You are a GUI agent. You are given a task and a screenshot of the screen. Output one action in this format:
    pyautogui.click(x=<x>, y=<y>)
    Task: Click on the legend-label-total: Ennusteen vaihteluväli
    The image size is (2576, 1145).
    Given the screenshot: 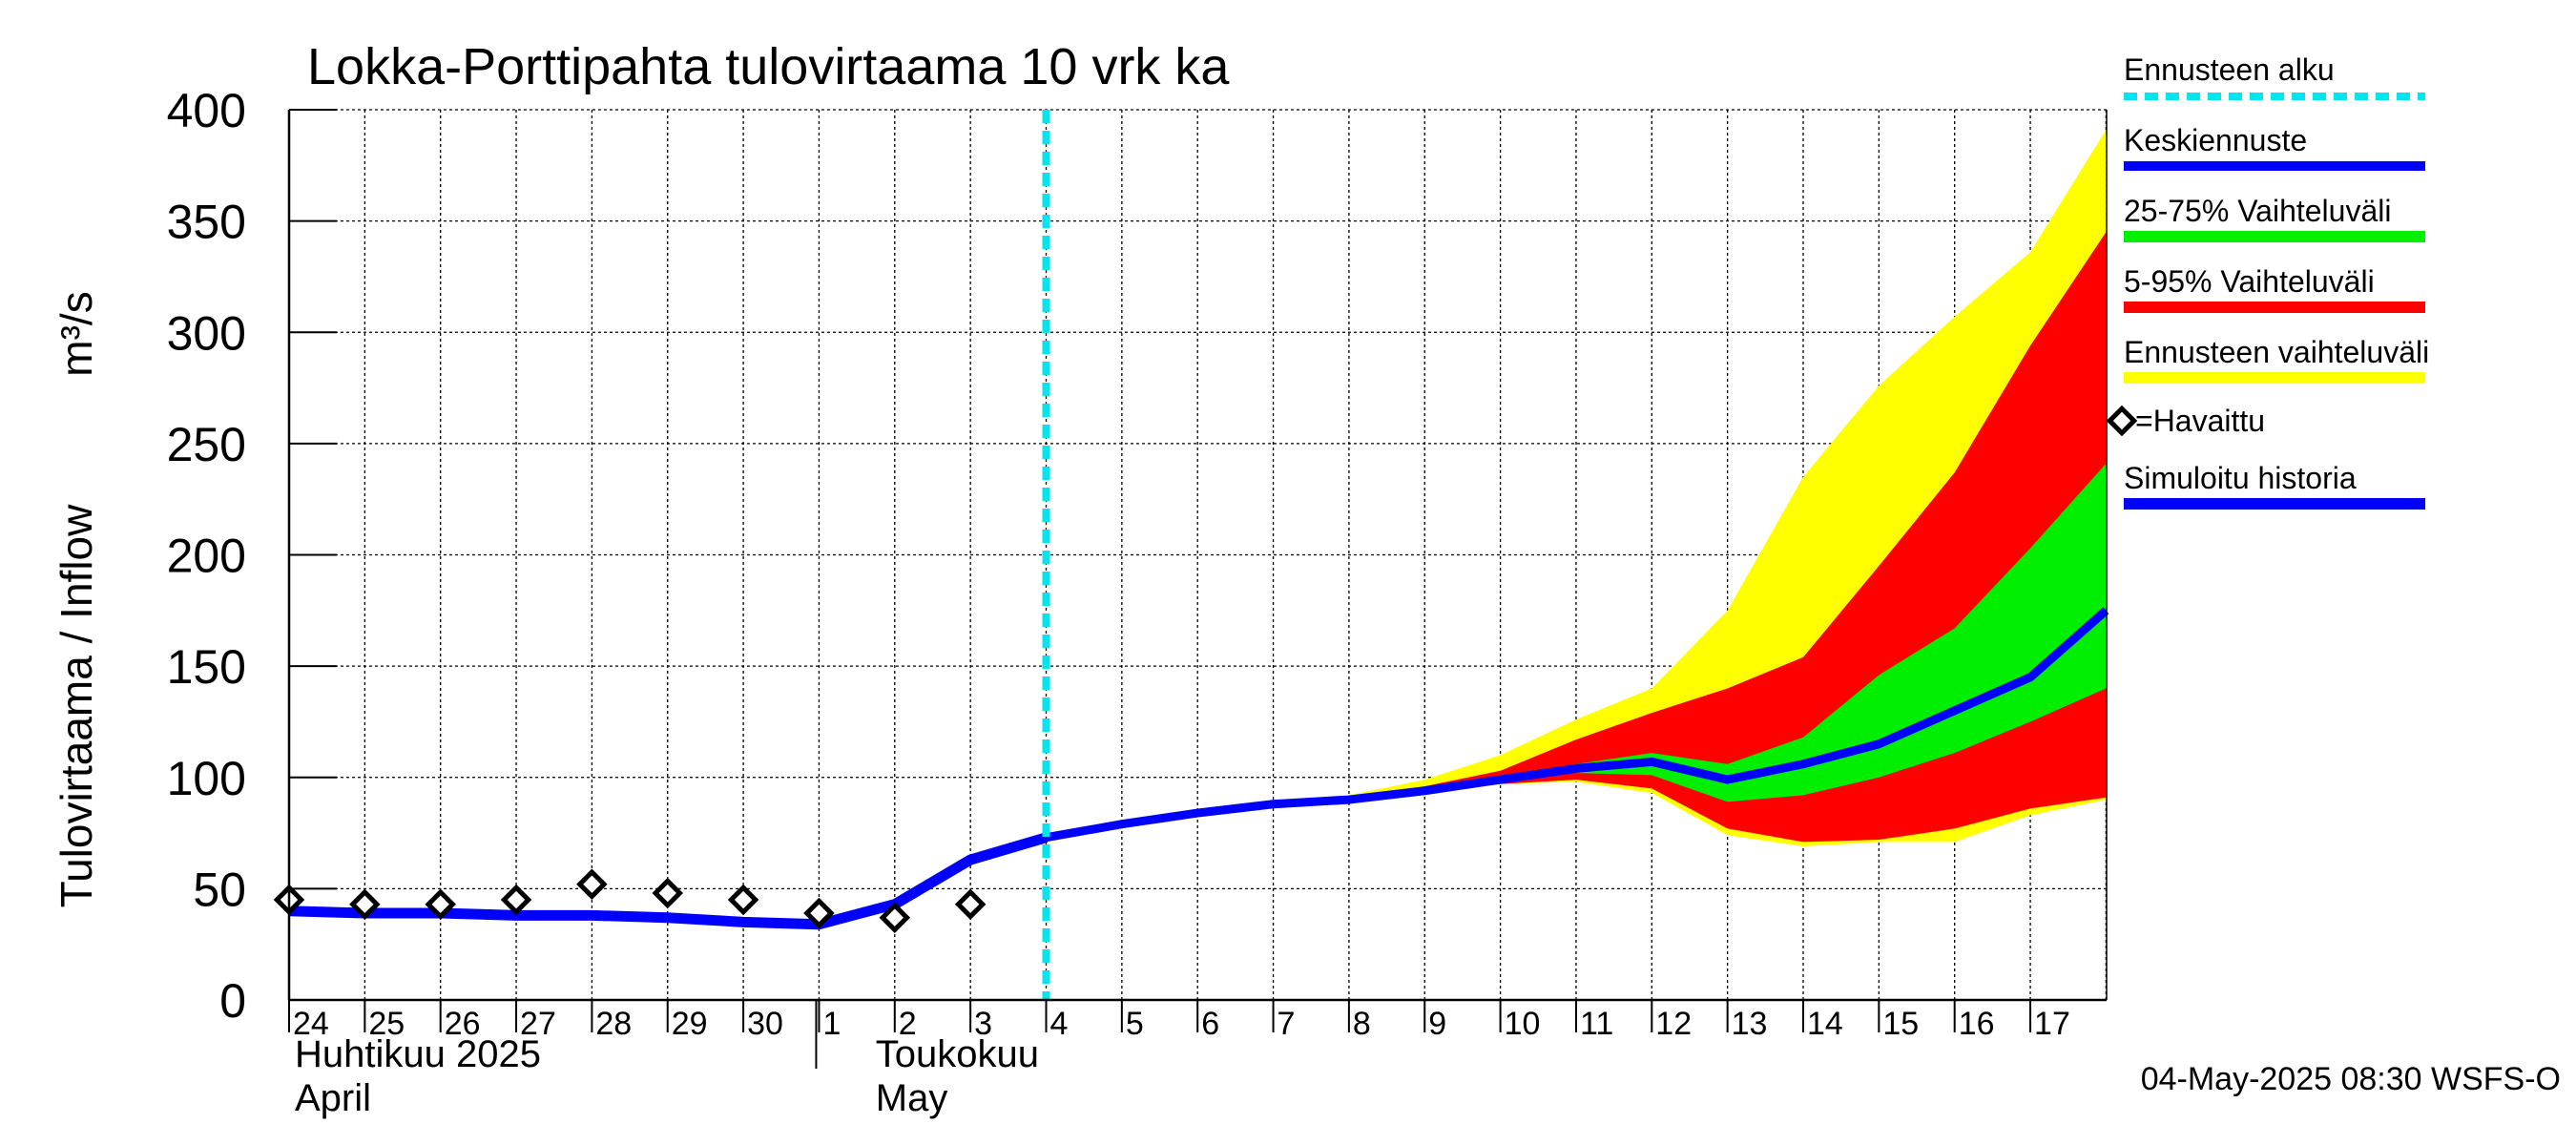 What is the action you would take?
    pyautogui.click(x=2276, y=352)
    